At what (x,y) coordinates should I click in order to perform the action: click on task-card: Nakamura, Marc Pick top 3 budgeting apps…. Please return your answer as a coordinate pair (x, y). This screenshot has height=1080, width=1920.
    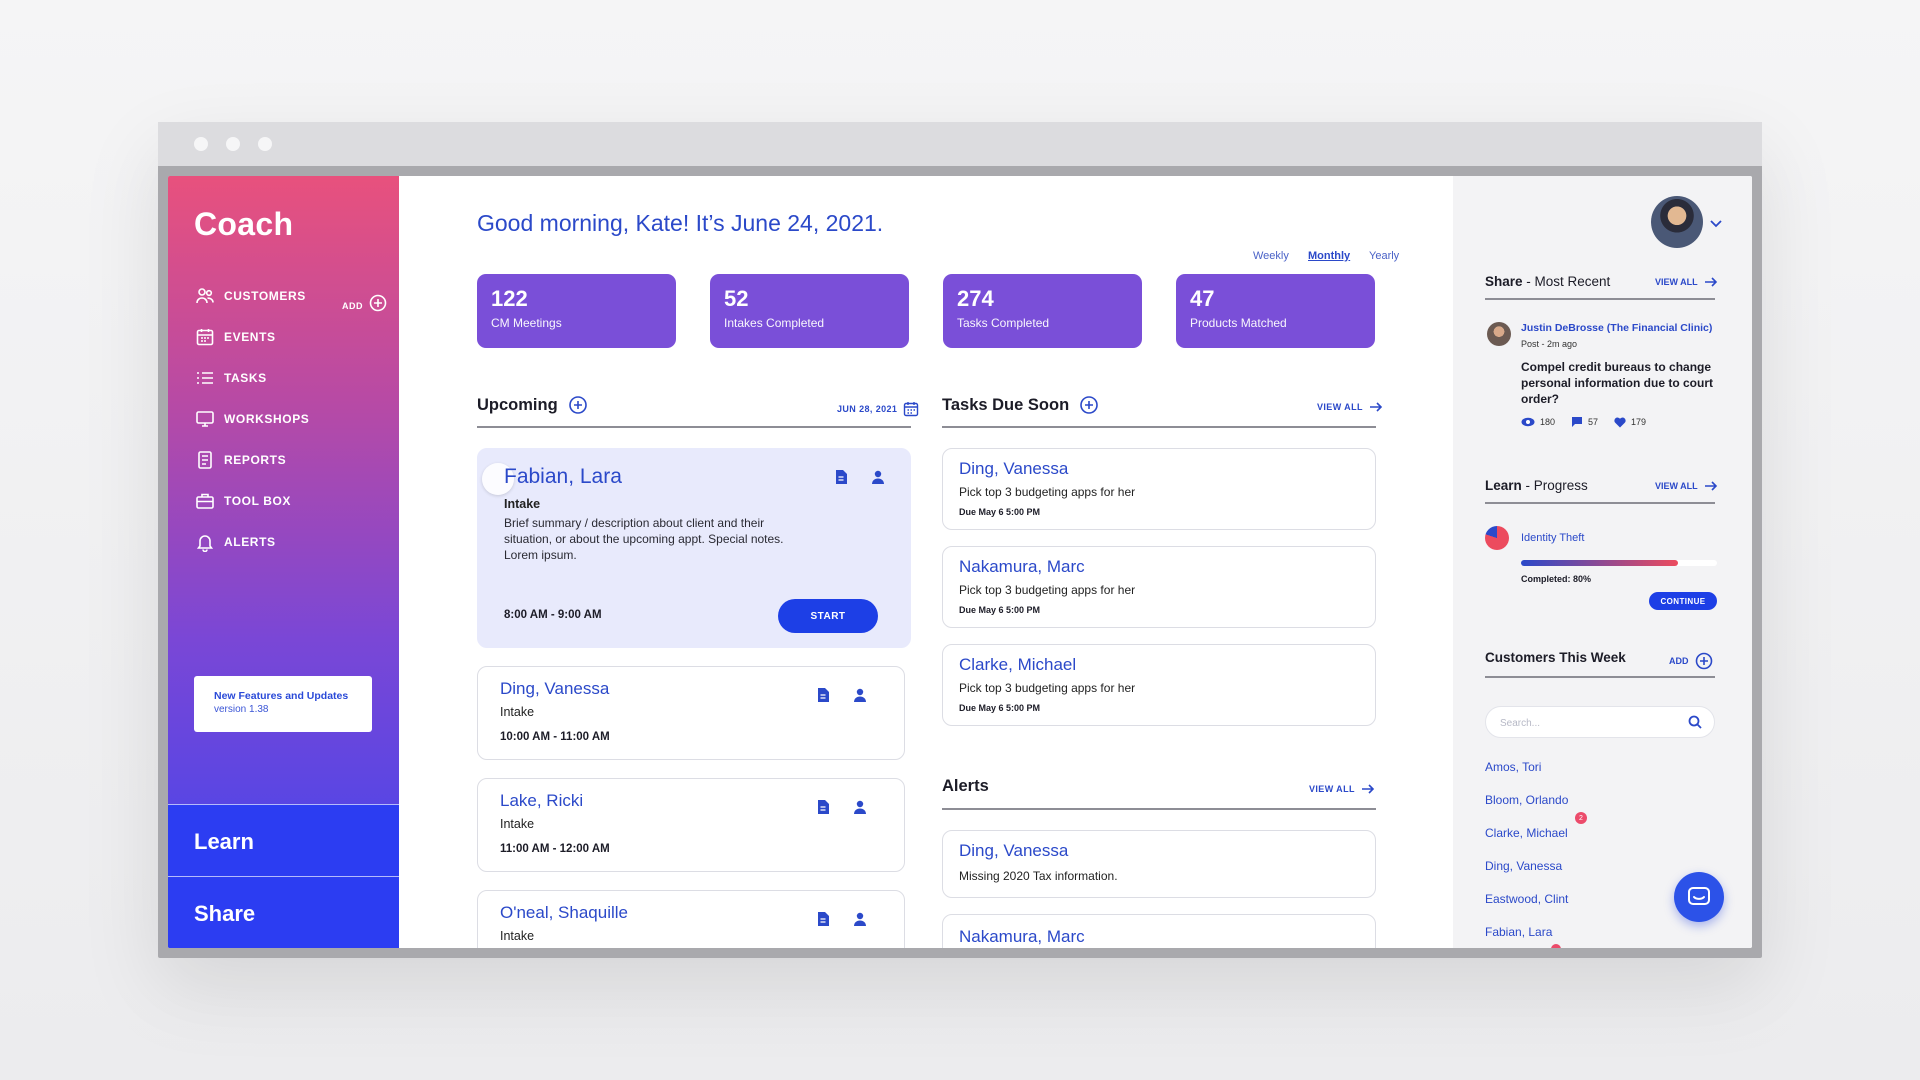
    Looking at the image, I should click on (1159, 587).